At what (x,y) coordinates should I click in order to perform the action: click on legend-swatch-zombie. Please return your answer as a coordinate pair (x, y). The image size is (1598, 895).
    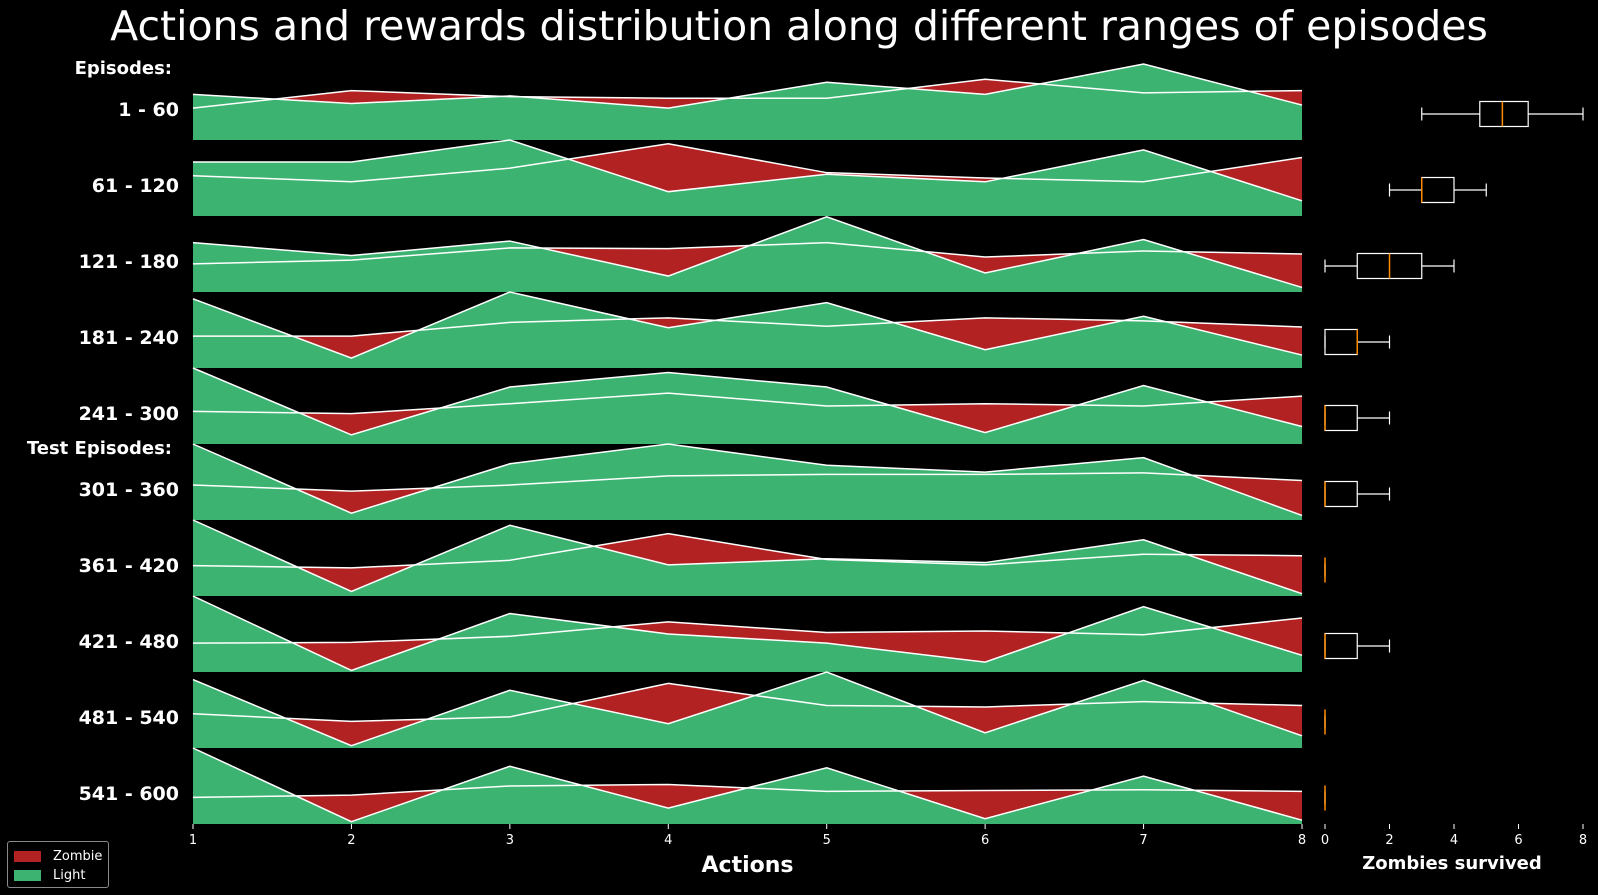
    Looking at the image, I should click on (27, 856).